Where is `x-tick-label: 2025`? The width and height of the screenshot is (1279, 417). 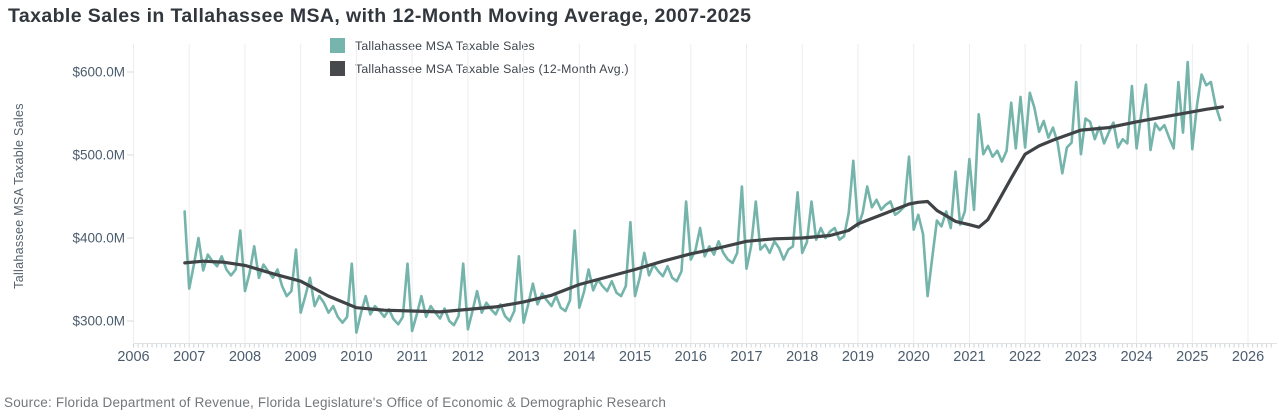
x-tick-label: 2025 is located at coordinates (1192, 357).